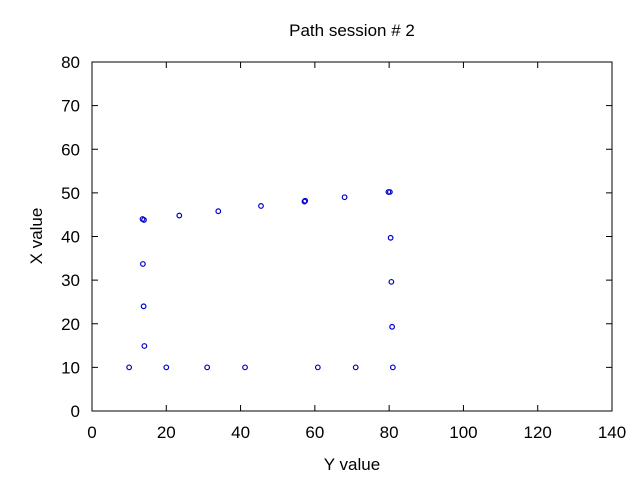  Describe the element at coordinates (91, 432) in the screenshot. I see `x-tick-label: 0` at that location.